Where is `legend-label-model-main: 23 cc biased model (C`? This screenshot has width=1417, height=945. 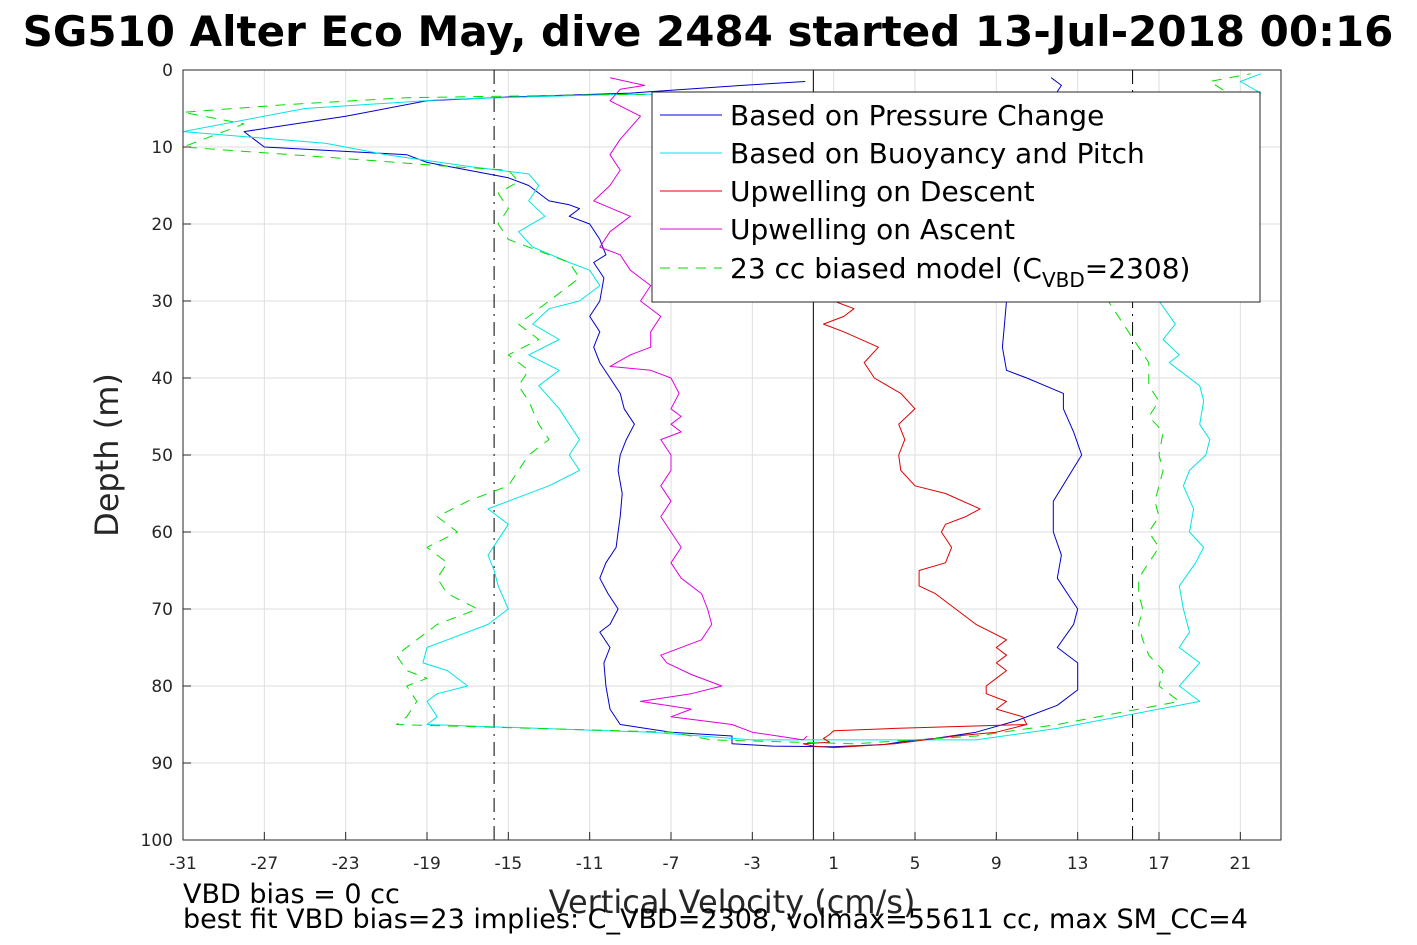
legend-label-model-main: 23 cc biased model (C is located at coordinates (886, 268).